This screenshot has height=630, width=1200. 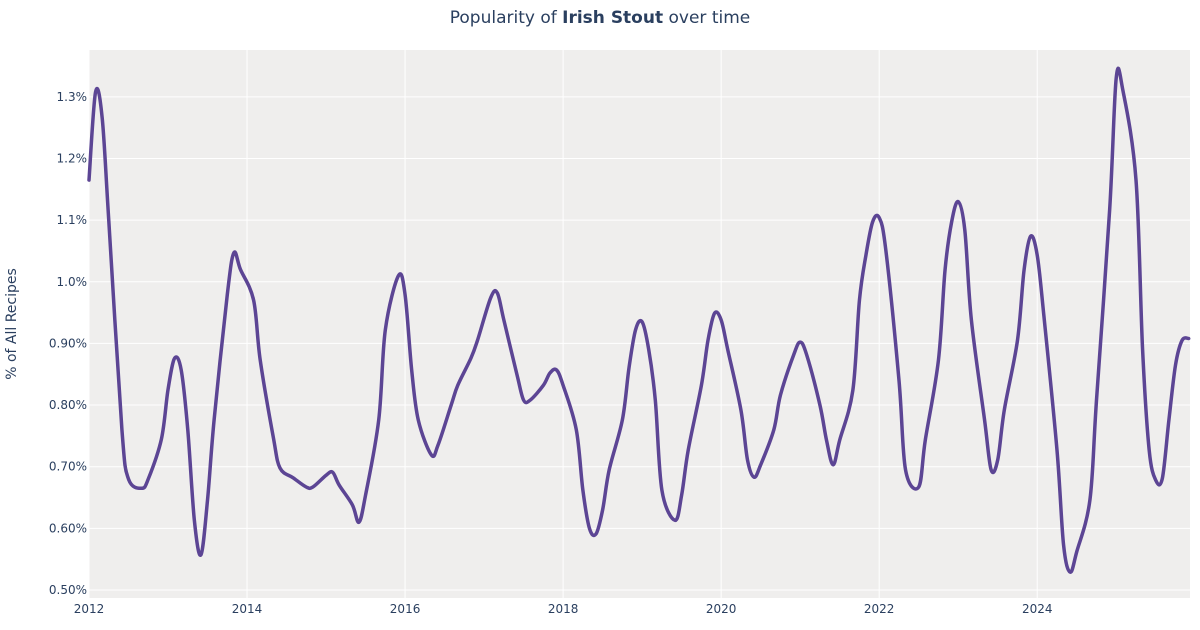 I want to click on y-tick-label: 0.70%, so click(x=68, y=467).